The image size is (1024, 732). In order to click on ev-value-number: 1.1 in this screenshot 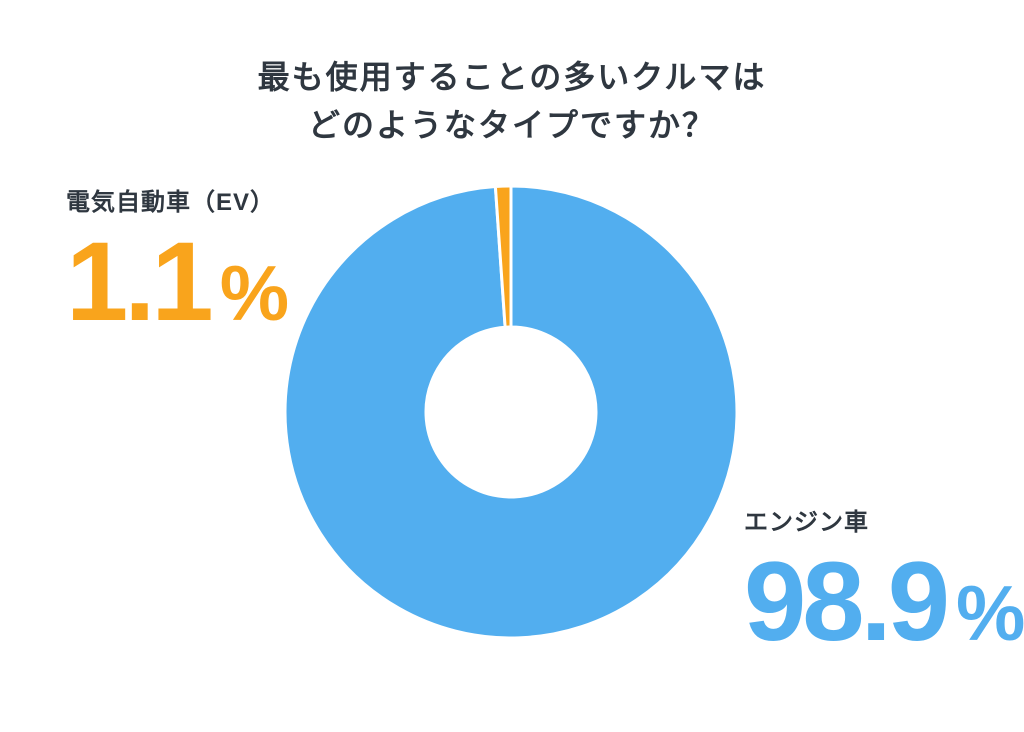, I will do `click(140, 281)`.